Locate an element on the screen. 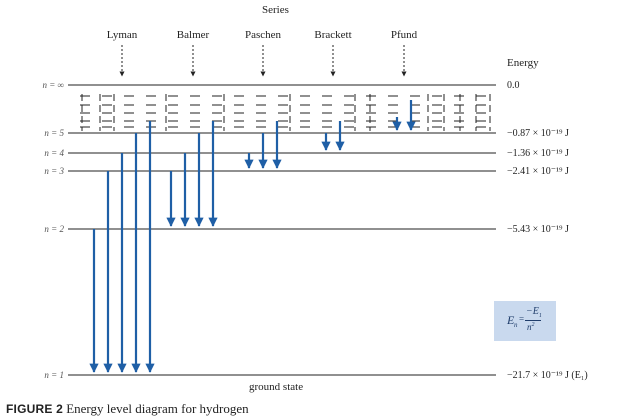 The width and height of the screenshot is (634, 420). series-name-pfund: Pfund is located at coordinates (404, 35).